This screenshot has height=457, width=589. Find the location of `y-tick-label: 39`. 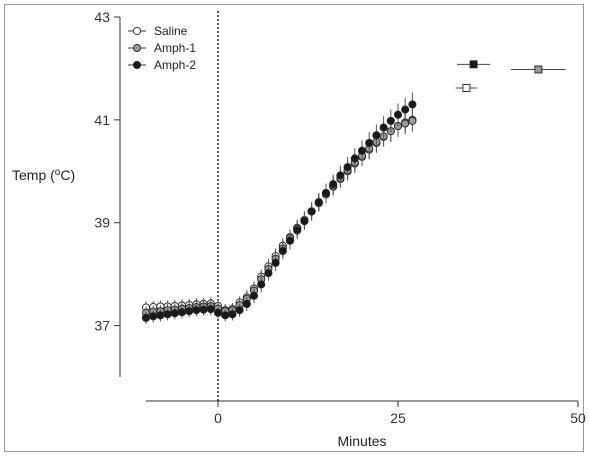

y-tick-label: 39 is located at coordinates (102, 223).